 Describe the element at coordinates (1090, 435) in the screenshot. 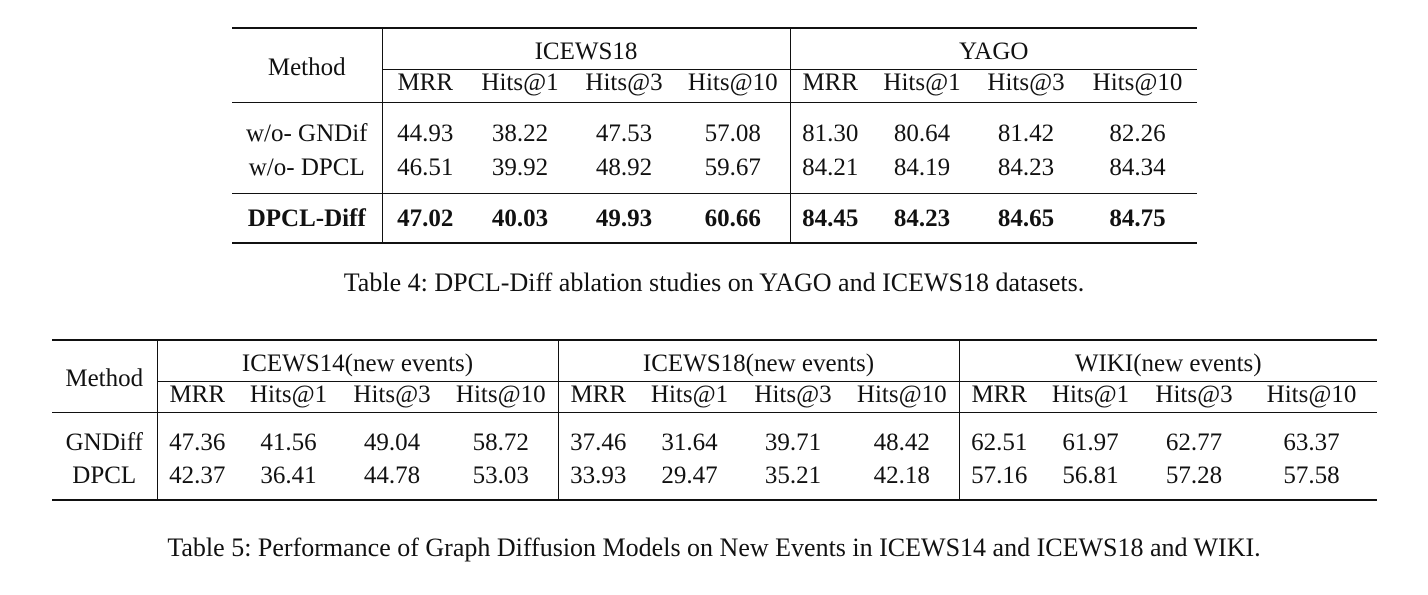

I see `cell: 61.97` at that location.